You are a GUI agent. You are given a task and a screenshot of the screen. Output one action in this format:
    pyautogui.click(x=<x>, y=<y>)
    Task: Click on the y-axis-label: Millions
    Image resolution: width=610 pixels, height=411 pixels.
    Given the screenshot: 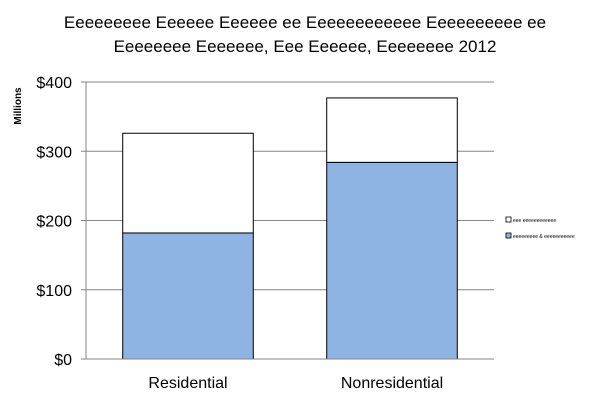 What is the action you would take?
    pyautogui.click(x=18, y=106)
    